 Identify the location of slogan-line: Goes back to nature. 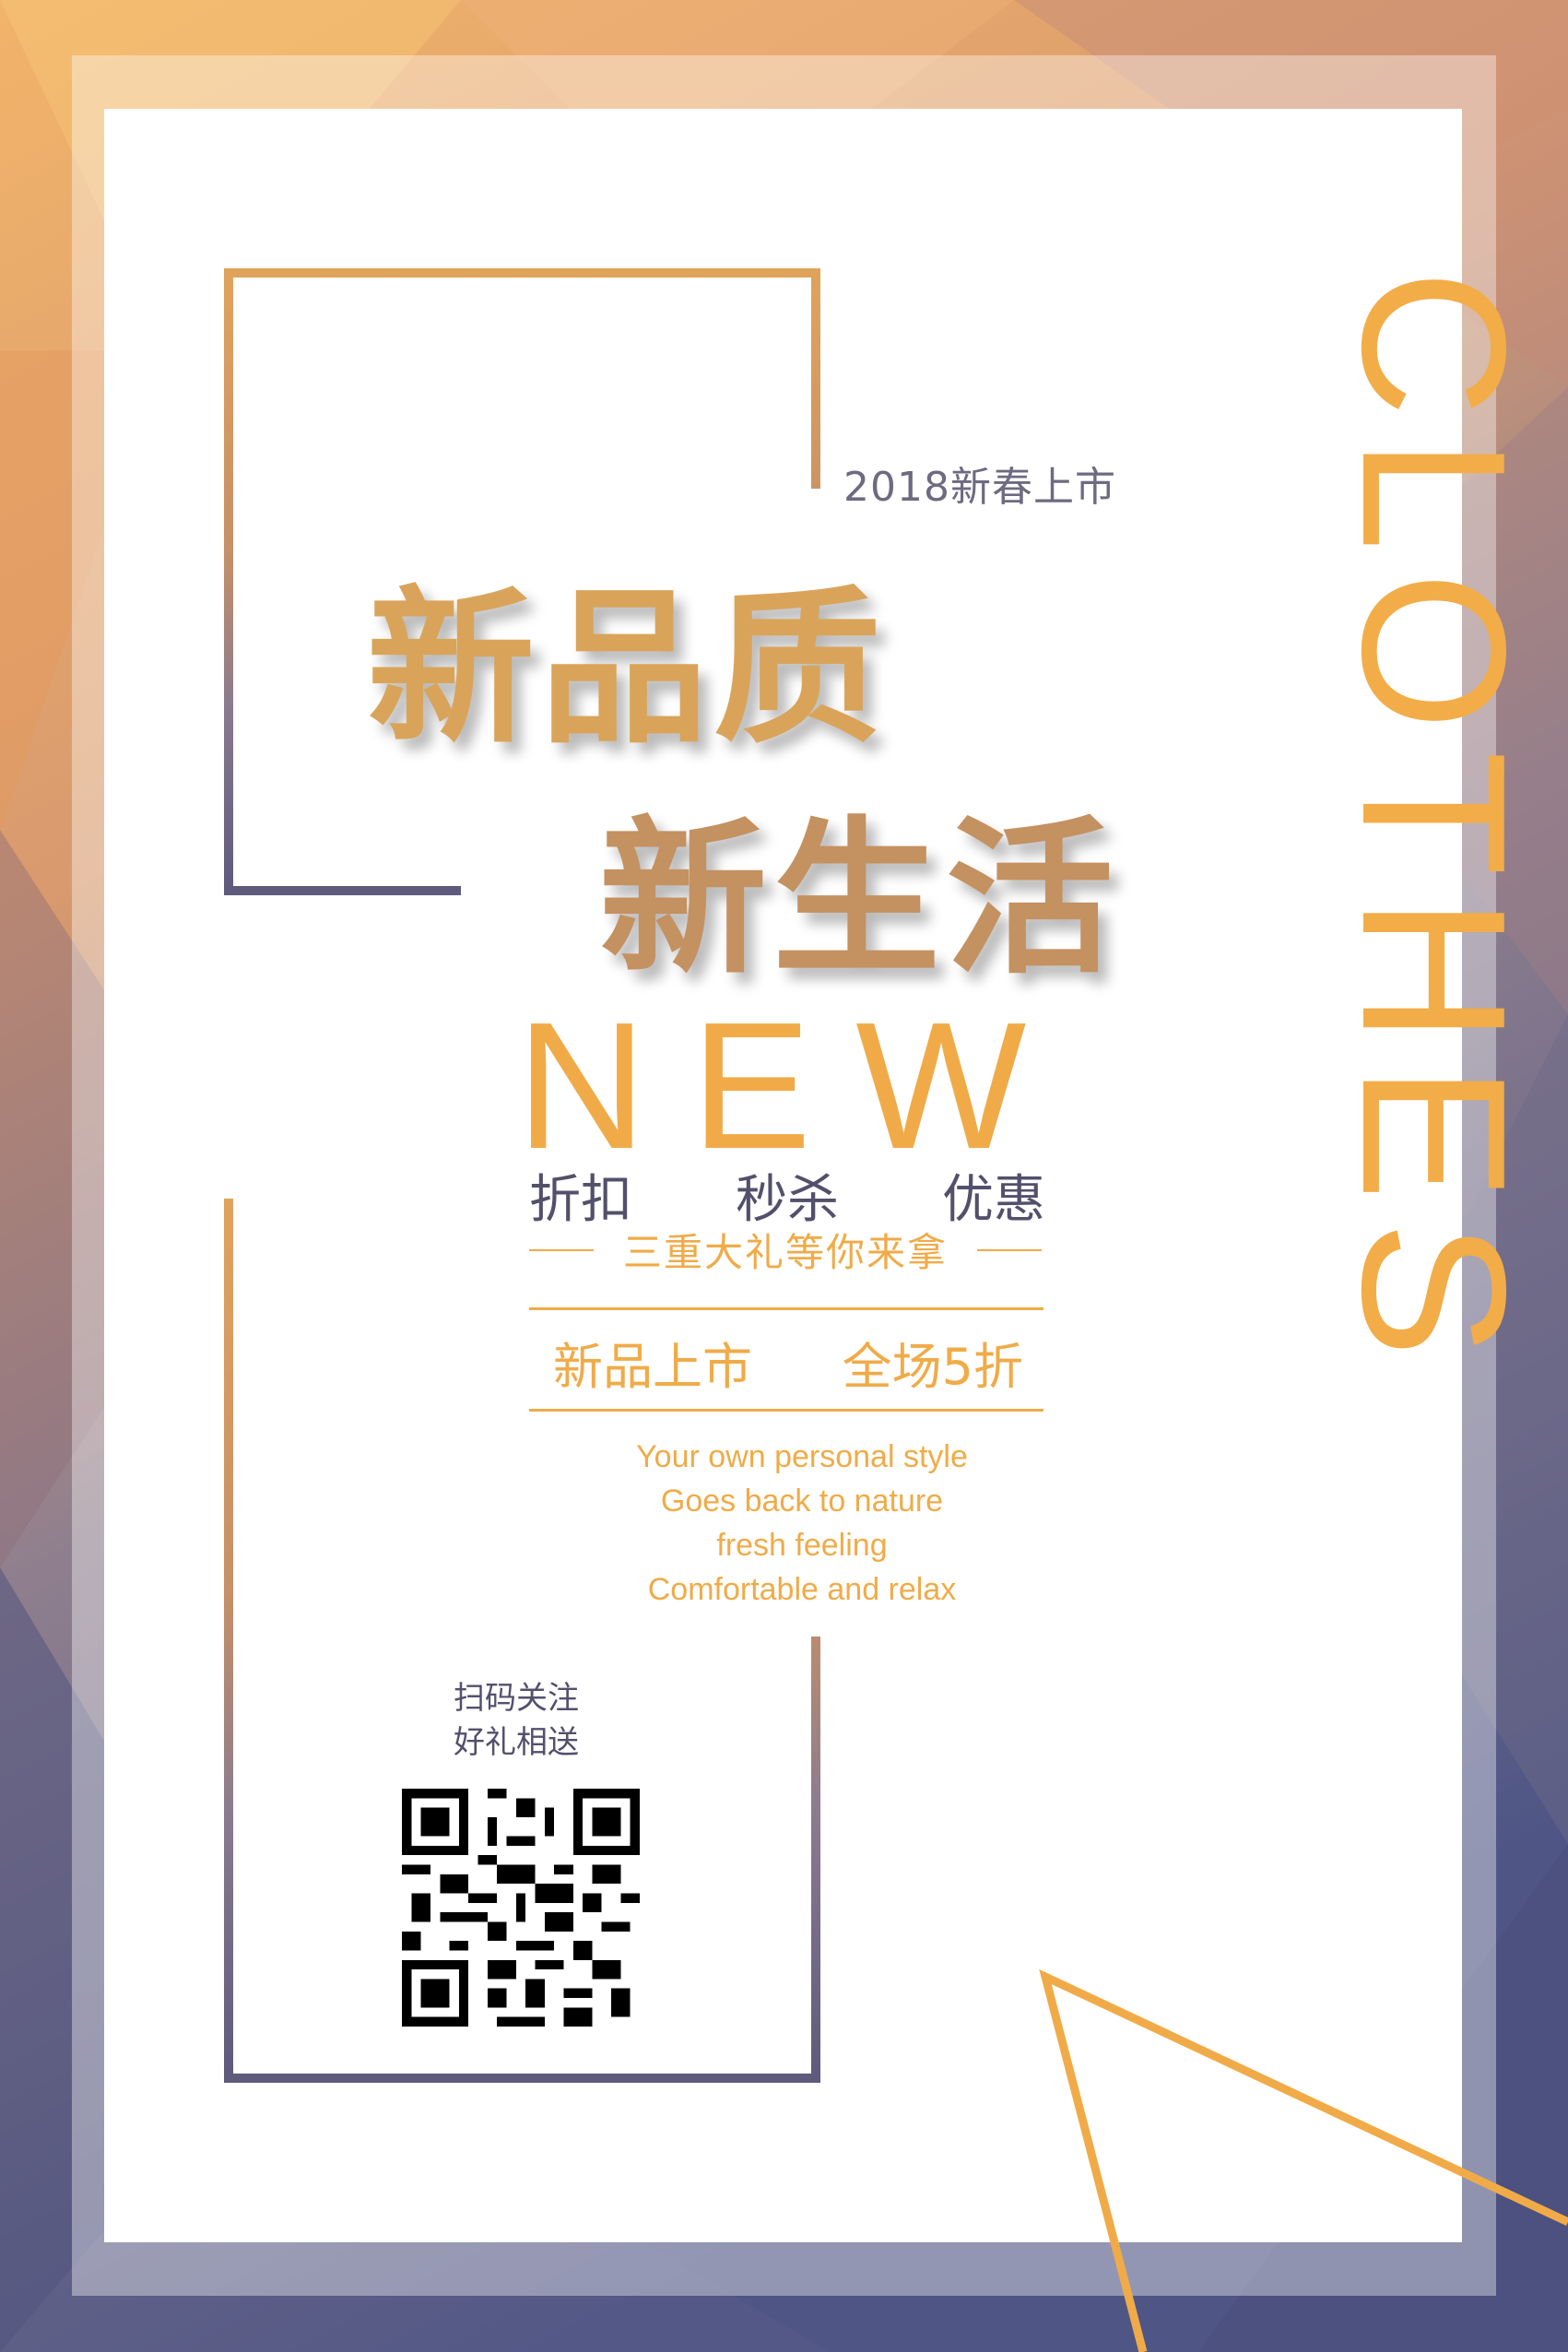
(802, 1501).